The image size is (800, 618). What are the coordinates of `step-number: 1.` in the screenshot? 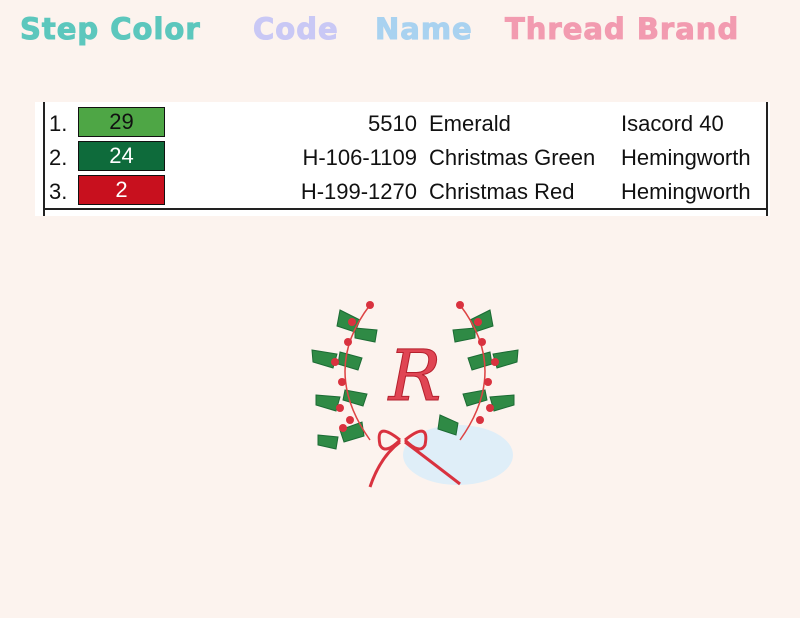 It's located at (58, 123).